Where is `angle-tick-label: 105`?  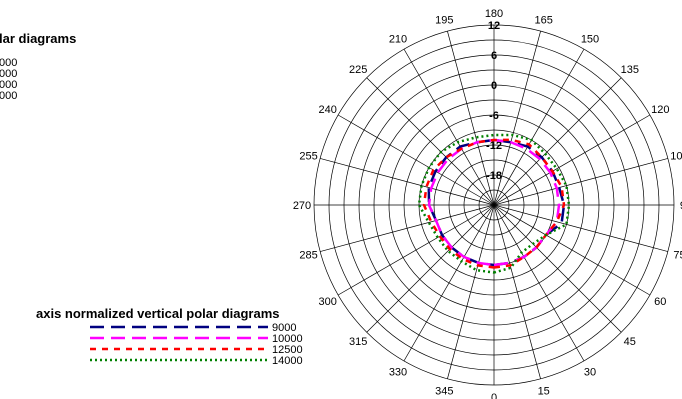
angle-tick-label: 105 is located at coordinates (676, 156).